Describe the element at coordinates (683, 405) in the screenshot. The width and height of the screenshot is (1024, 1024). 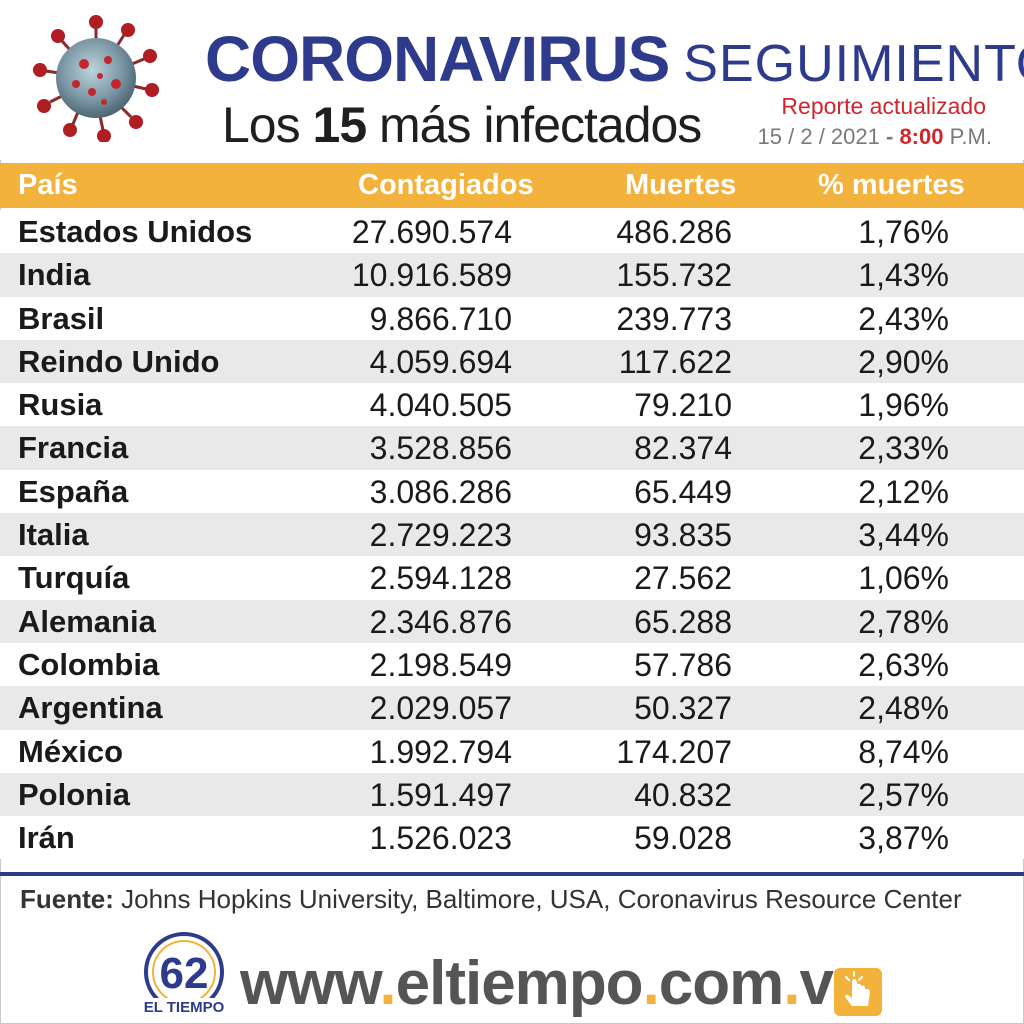
I see `row-deaths: 79.210` at that location.